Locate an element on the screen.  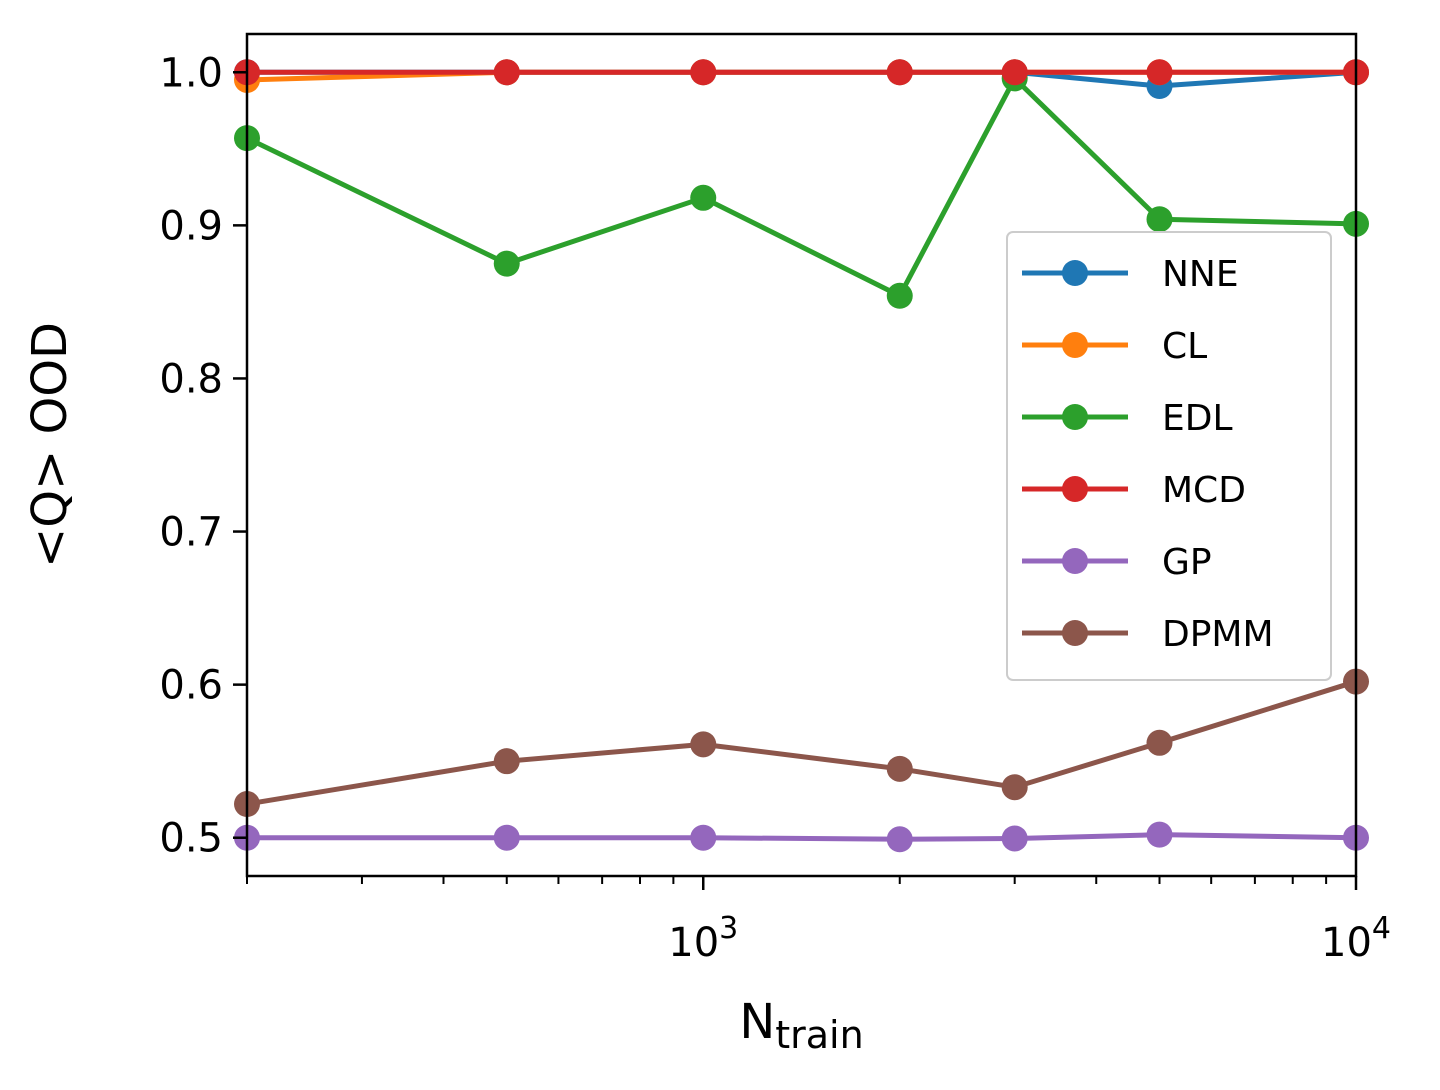
y-tick-label: 0.6 is located at coordinates (191, 686).